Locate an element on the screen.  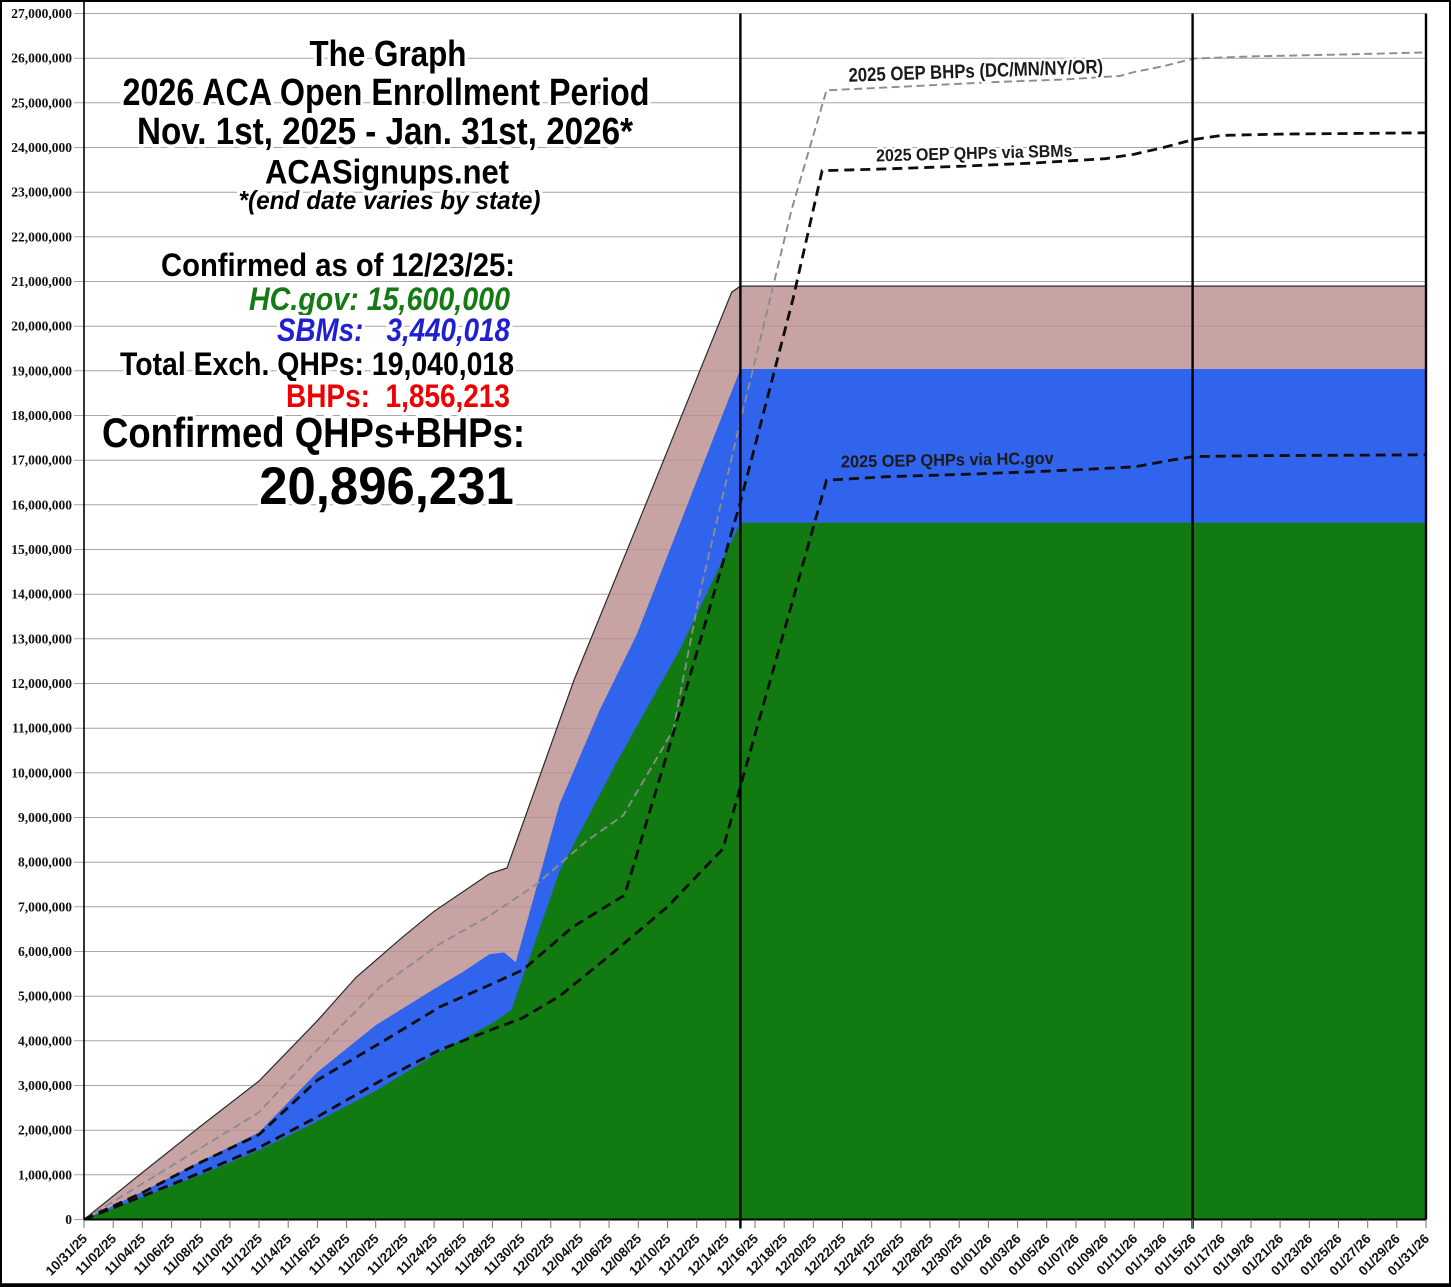
svg-text: 21,000,000 is located at coordinates (41, 281).